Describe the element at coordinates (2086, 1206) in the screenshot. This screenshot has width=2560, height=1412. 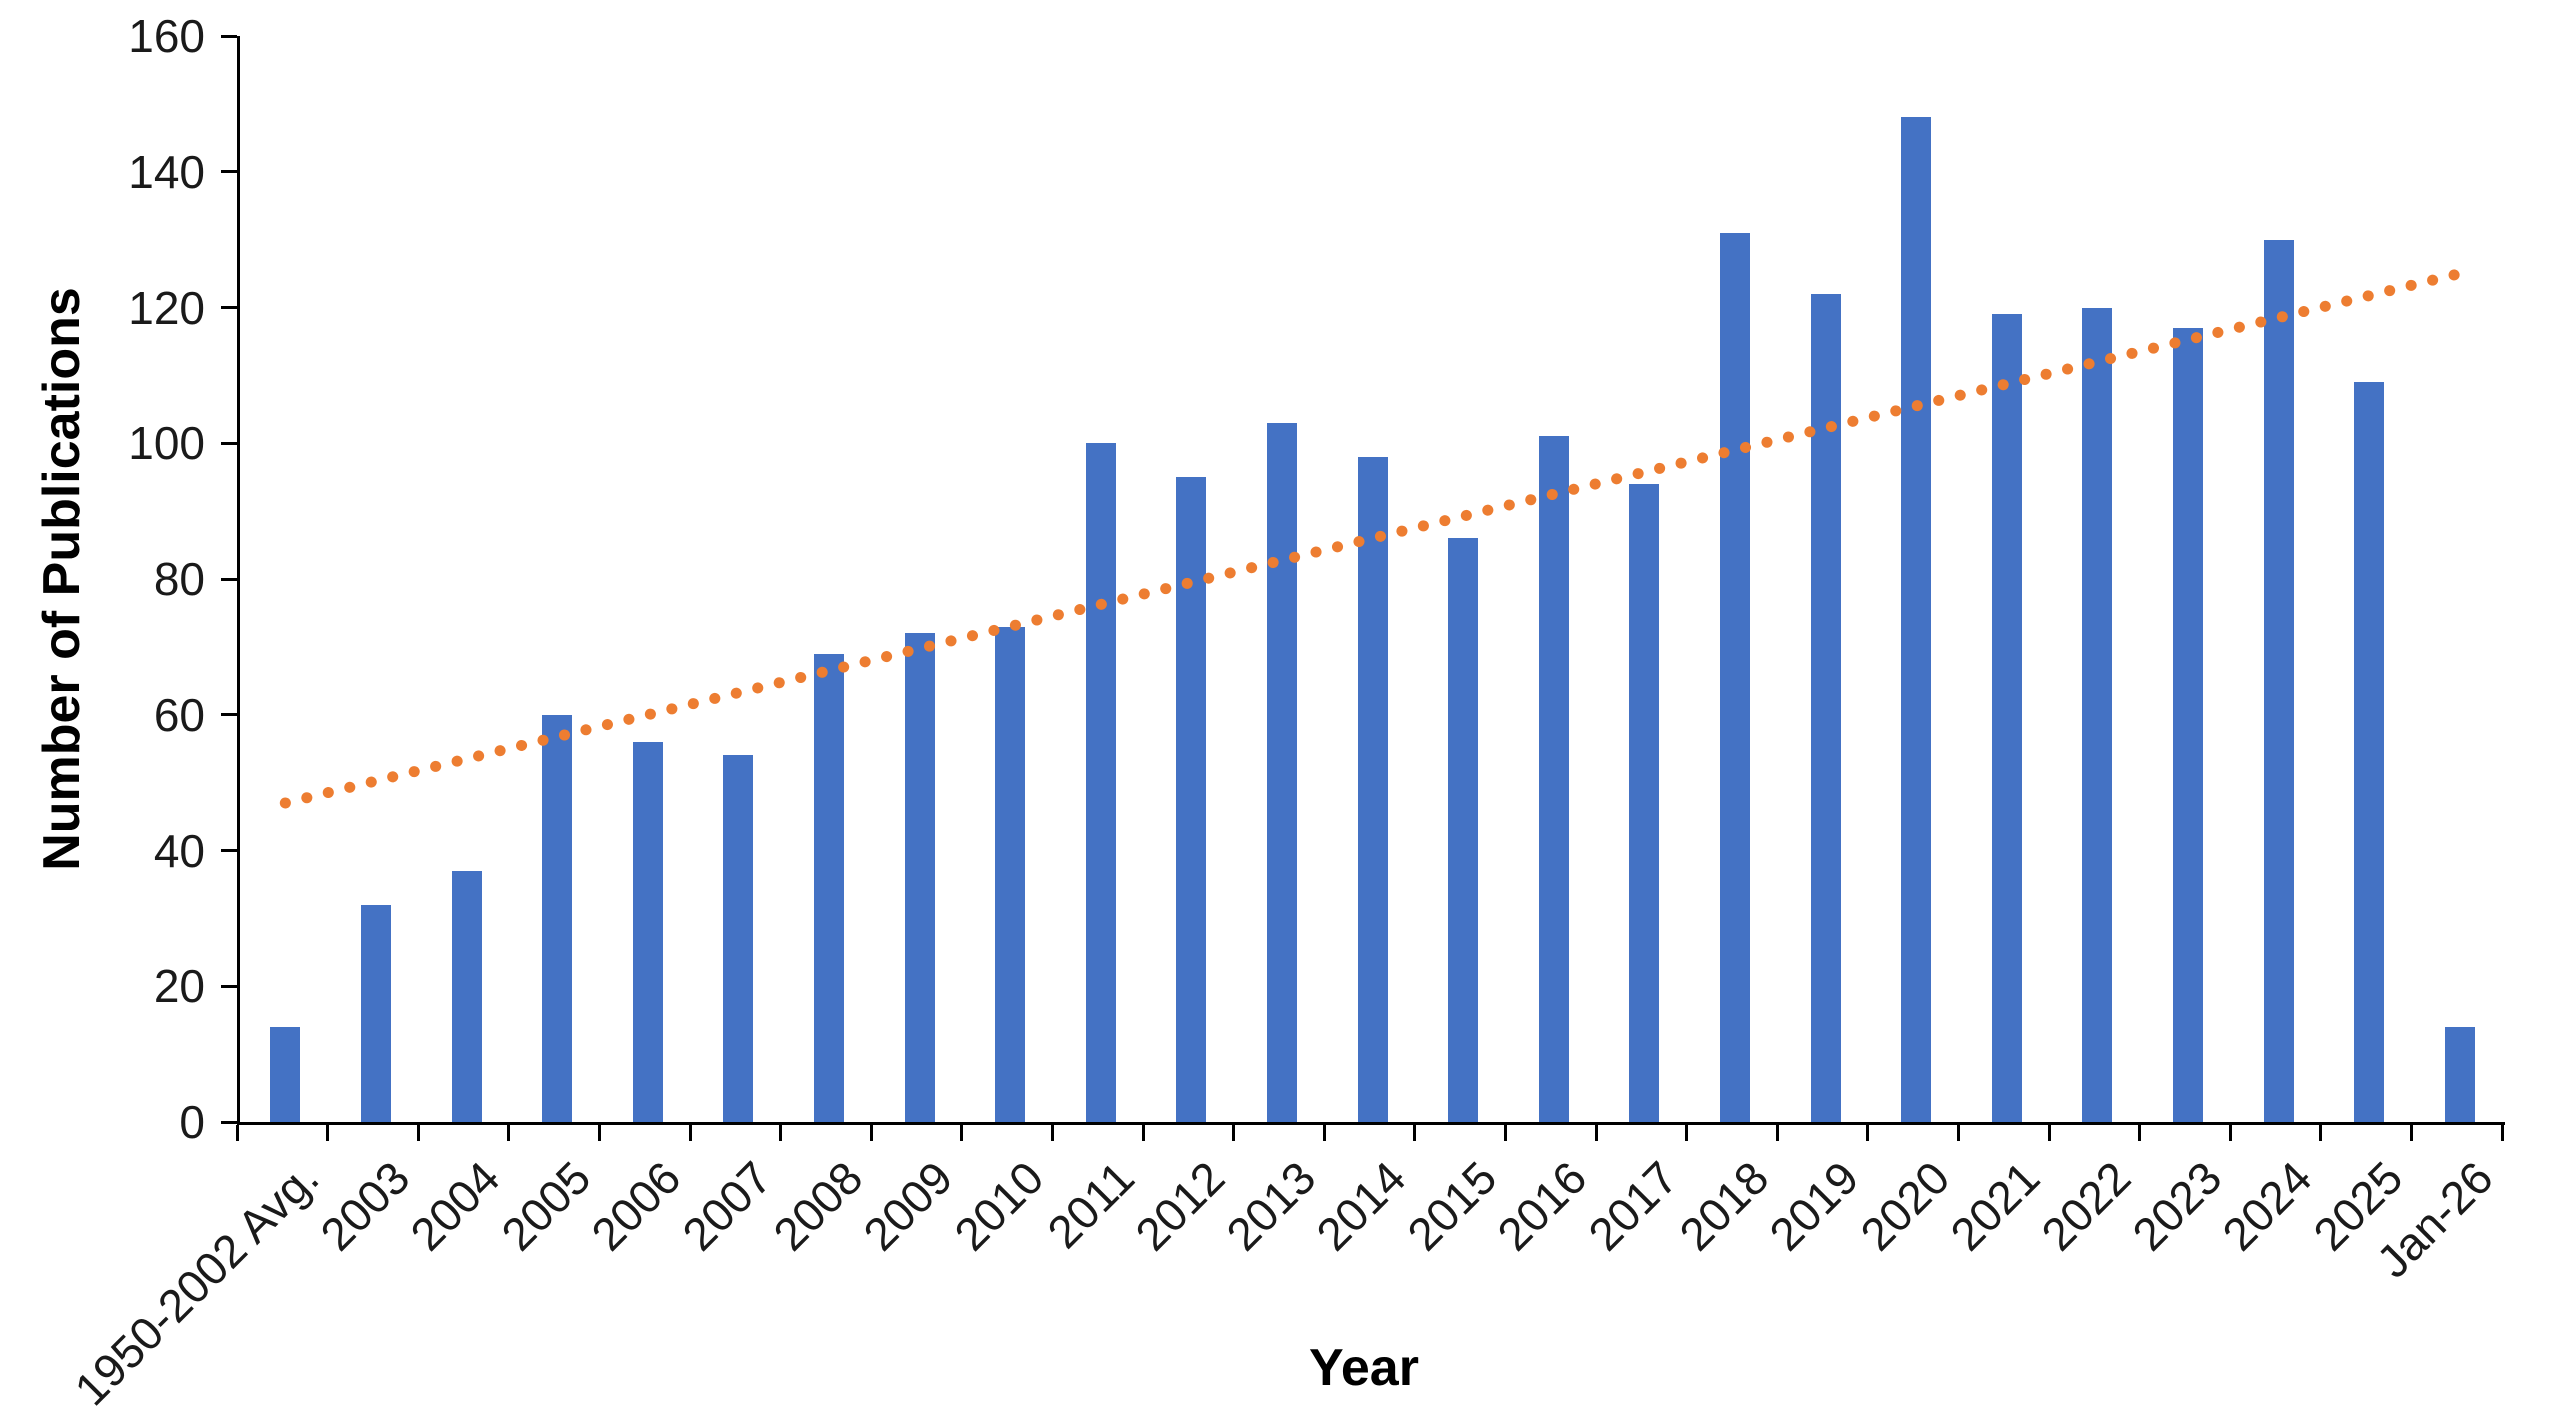
I see `x-tick-label-2022: 2022` at that location.